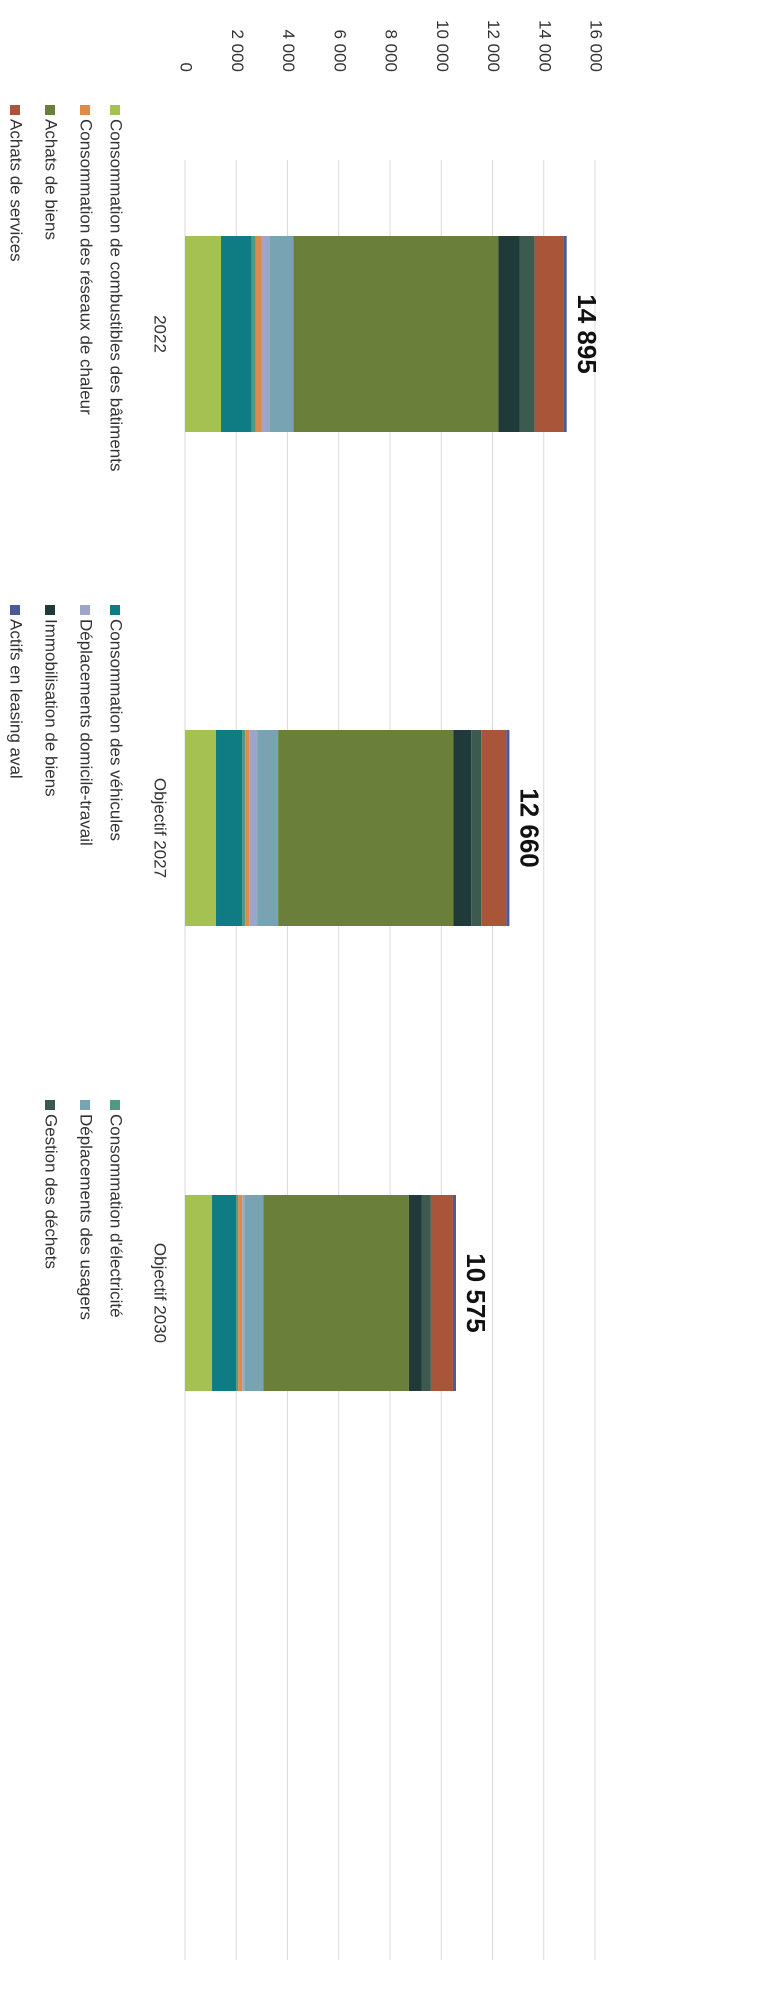 The width and height of the screenshot is (781, 1995). Describe the element at coordinates (16, 190) in the screenshot. I see `legend-label: Achats de services` at that location.